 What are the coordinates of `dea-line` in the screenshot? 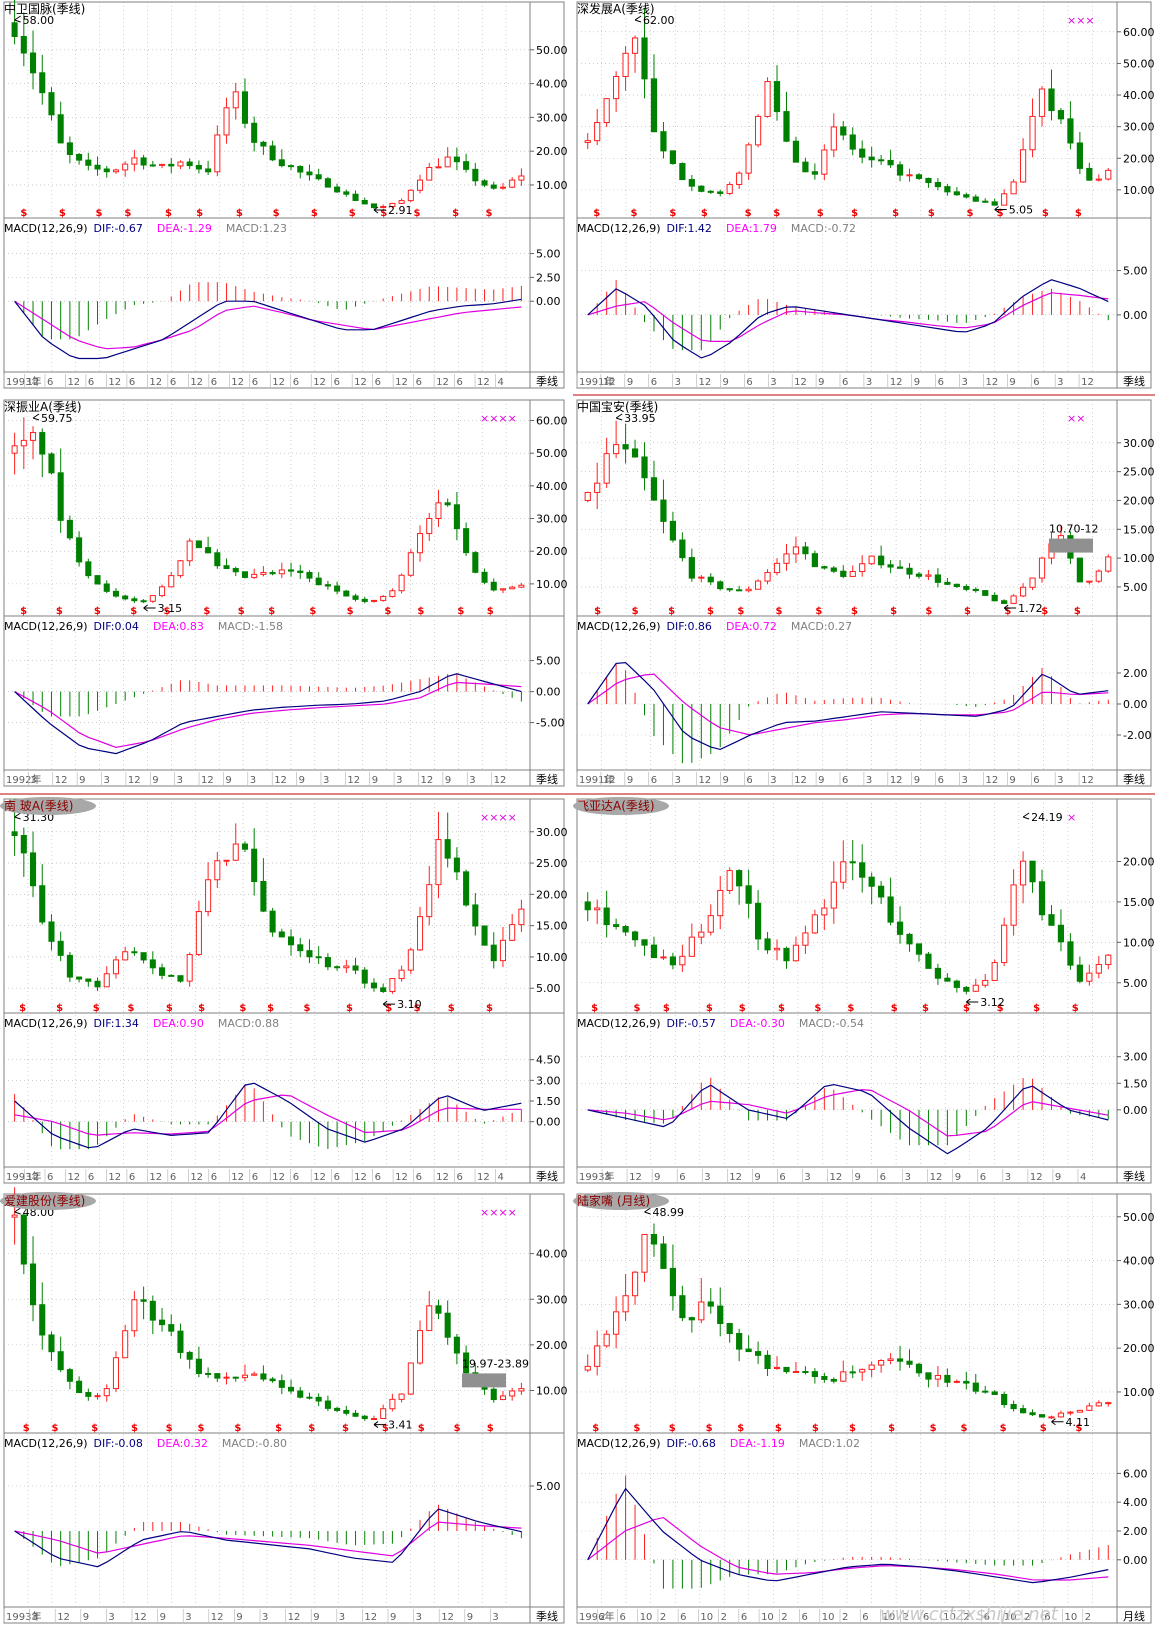 It's located at (848, 1112).